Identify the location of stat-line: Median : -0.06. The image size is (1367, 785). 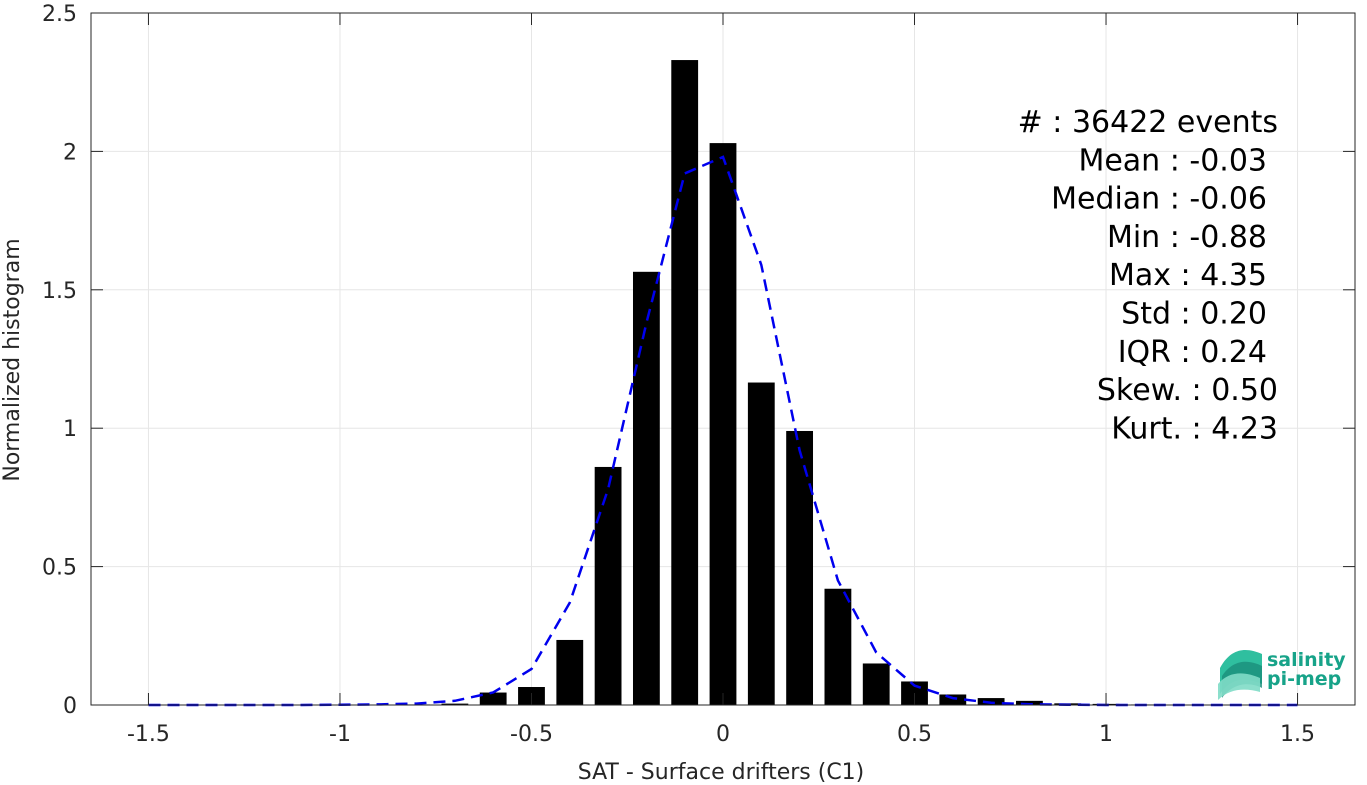
(1159, 199).